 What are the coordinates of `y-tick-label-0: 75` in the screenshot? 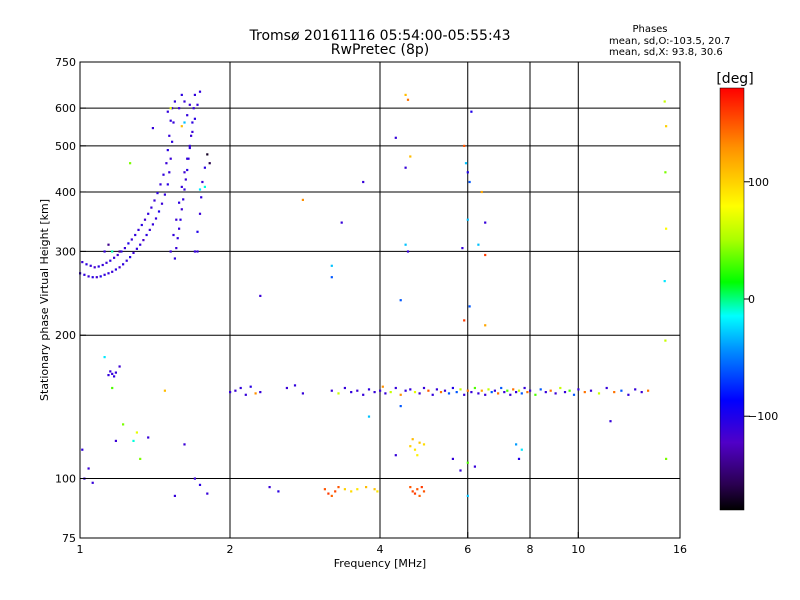 It's located at (69, 538).